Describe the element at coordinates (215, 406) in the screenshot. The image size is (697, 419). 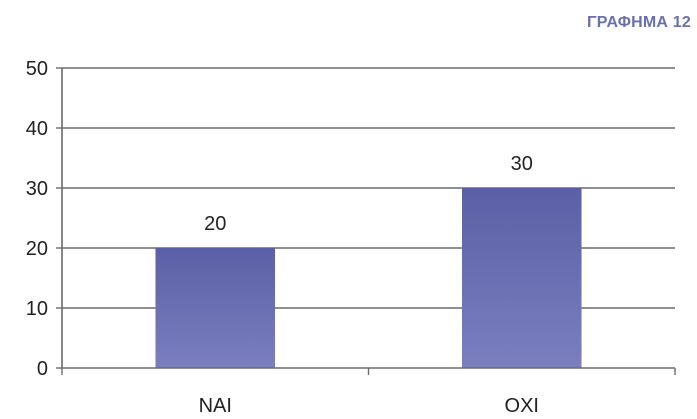
I see `x-category-label: ΝΑΙ` at that location.